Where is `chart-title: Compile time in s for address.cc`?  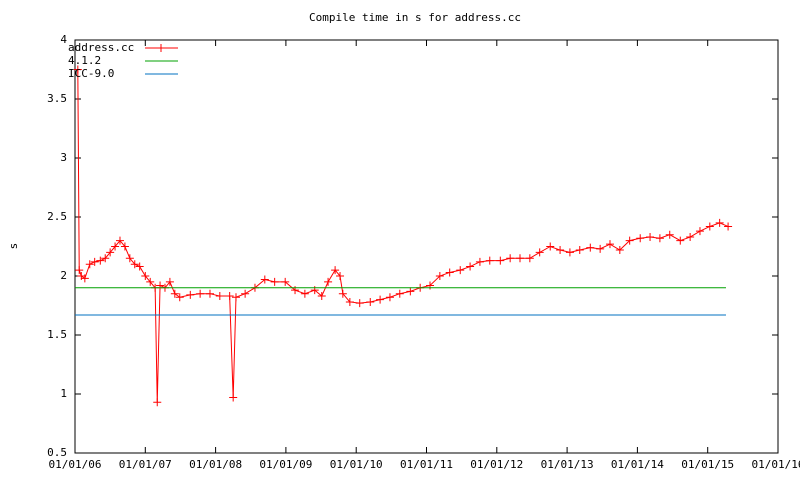 chart-title: Compile time in s for address.cc is located at coordinates (415, 17).